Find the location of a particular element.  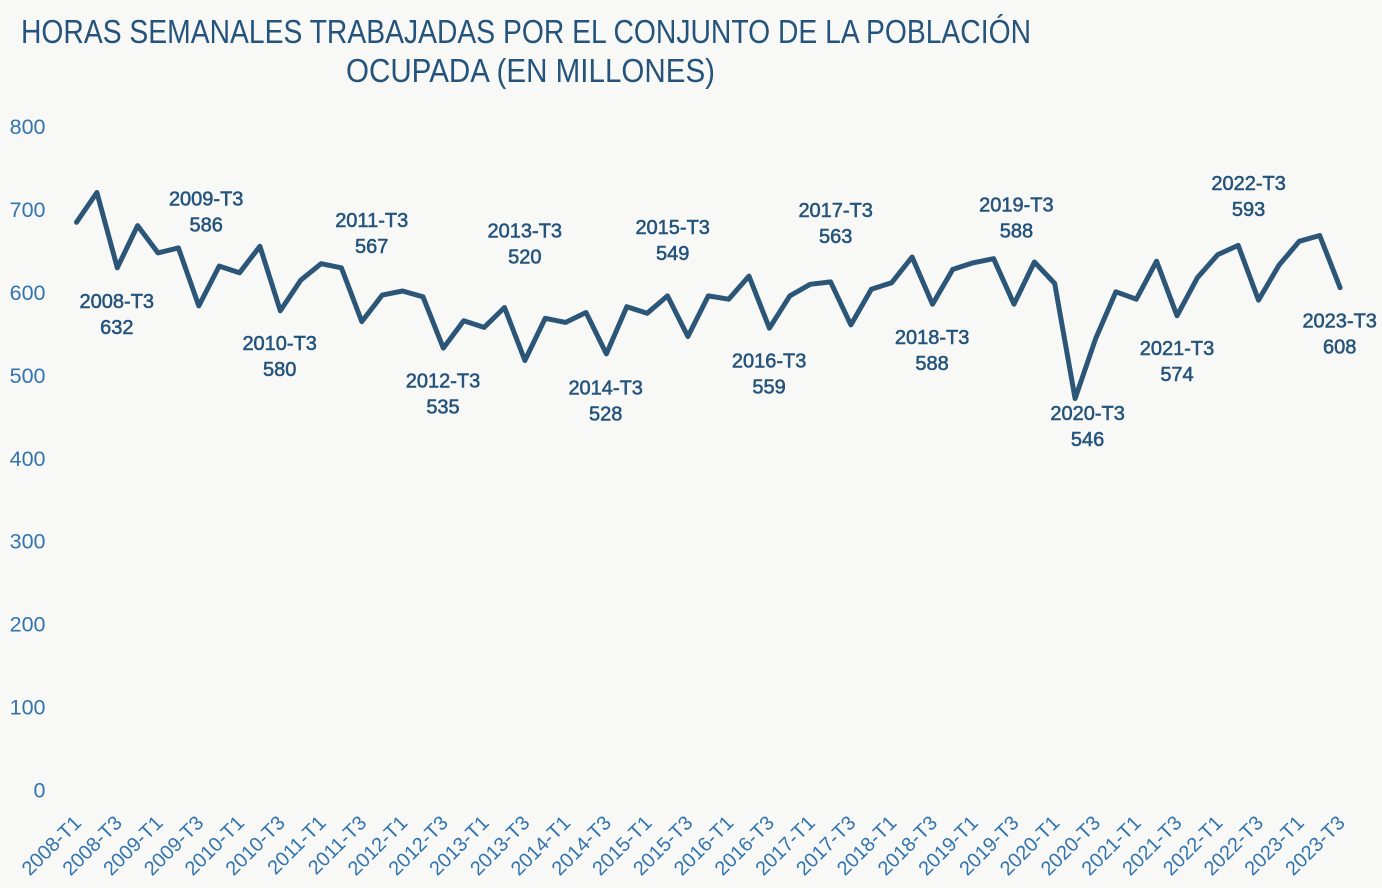

svg-text: 2022-T3 is located at coordinates (1248, 184).